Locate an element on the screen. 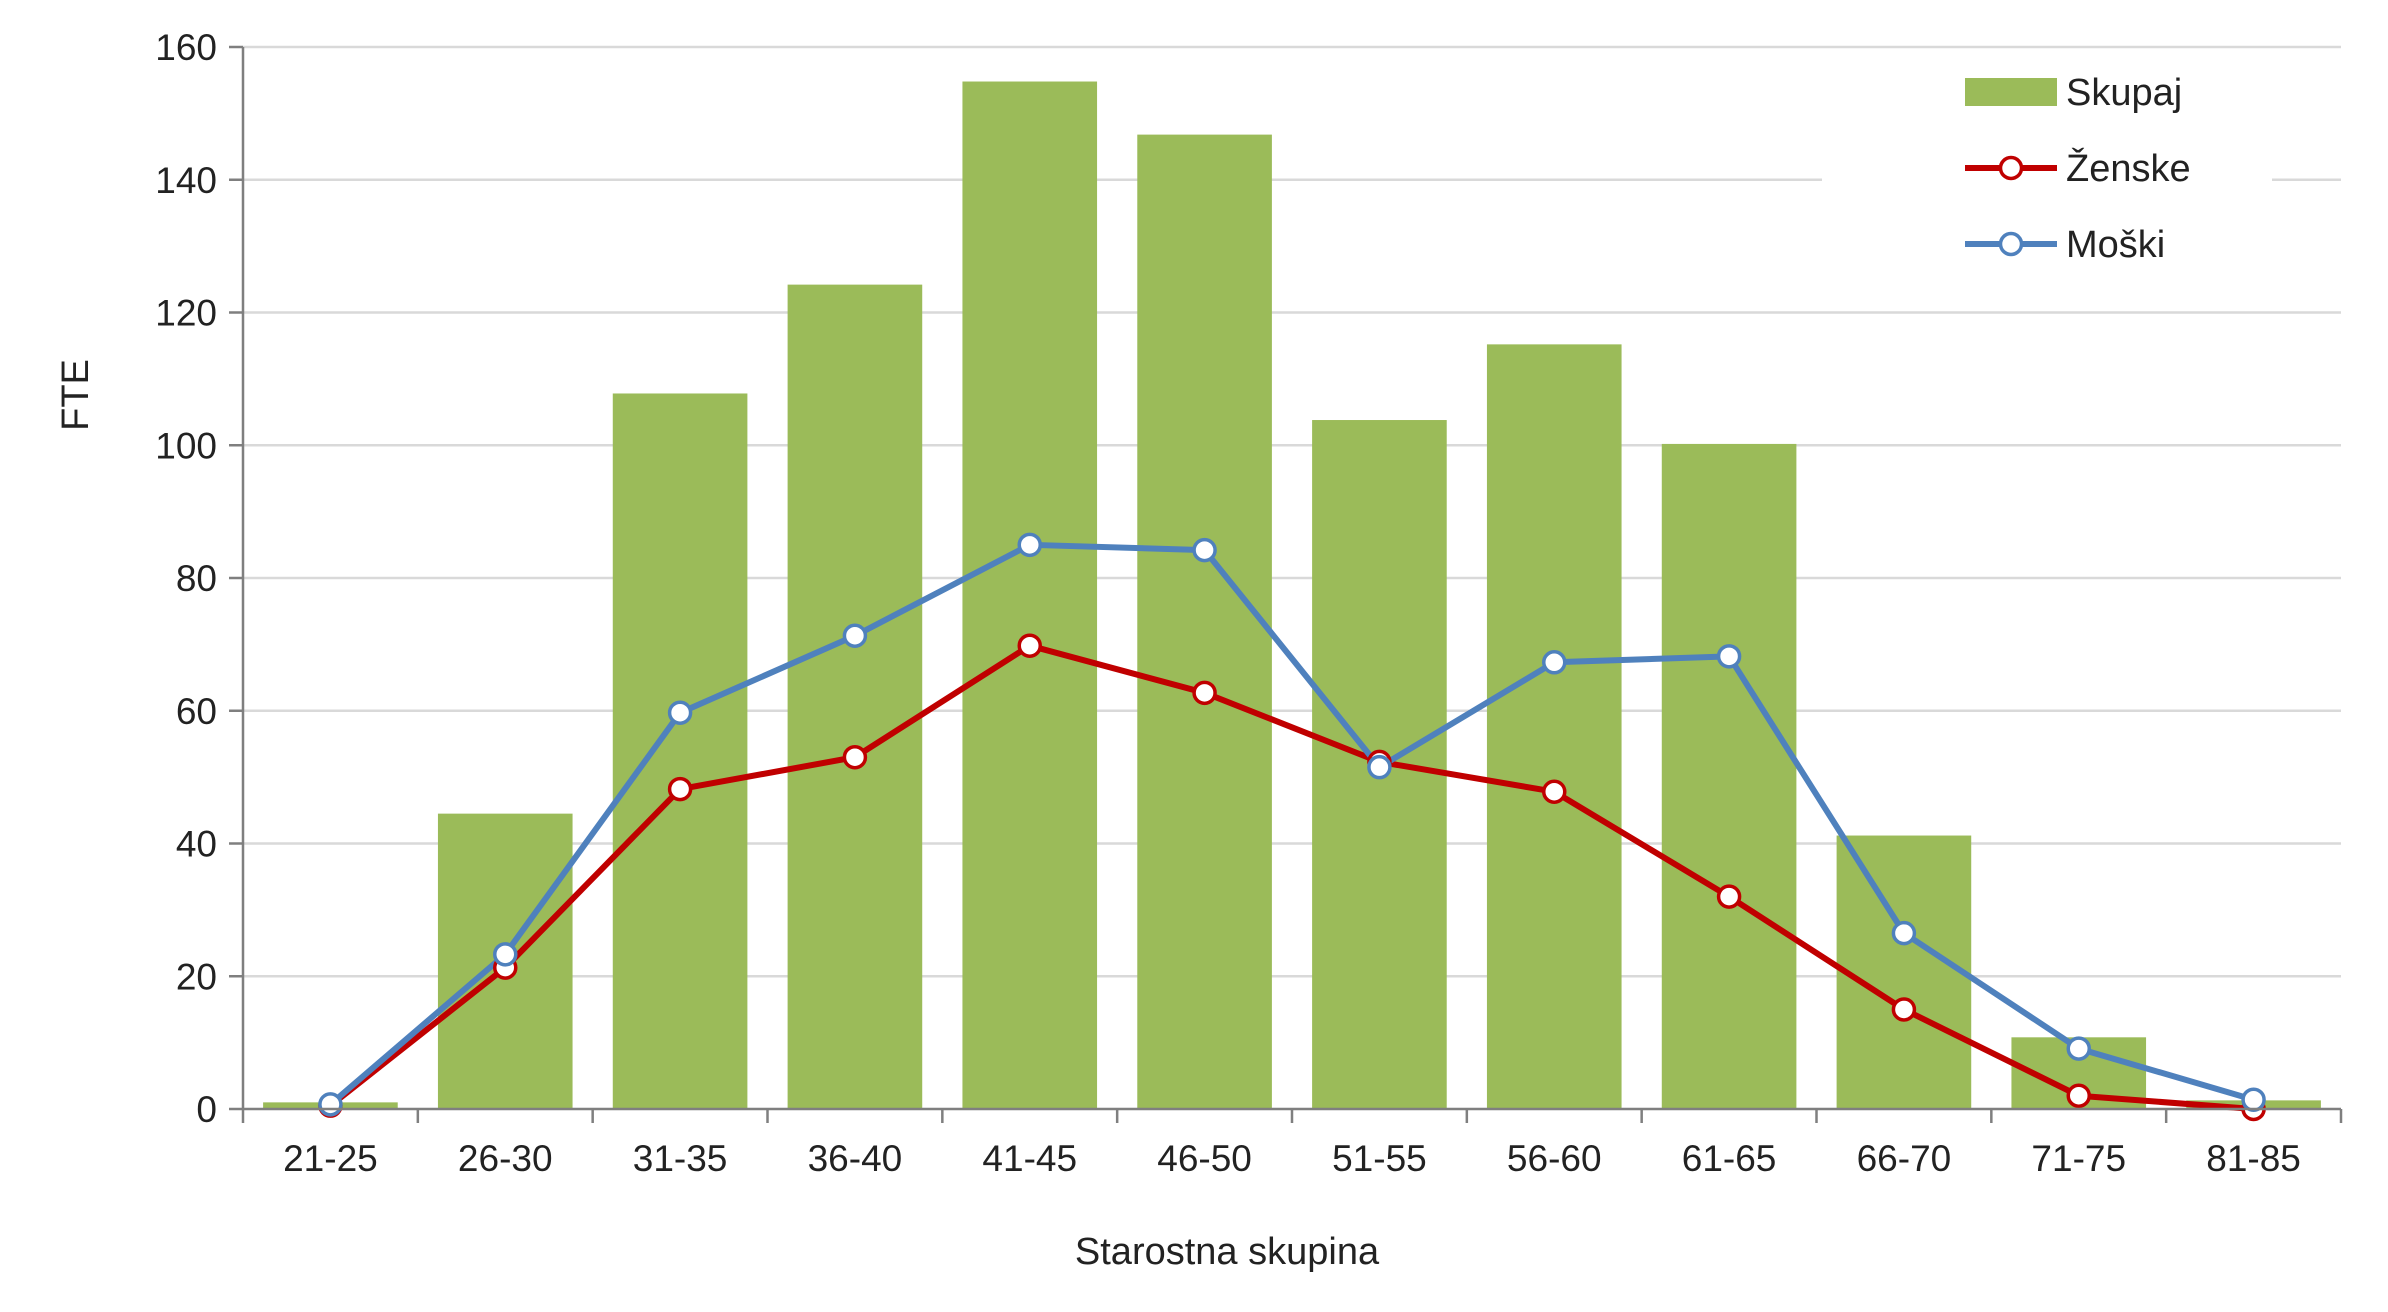 The width and height of the screenshot is (2388, 1312). x-axis-title: Starostna skupina is located at coordinates (1227, 1252).